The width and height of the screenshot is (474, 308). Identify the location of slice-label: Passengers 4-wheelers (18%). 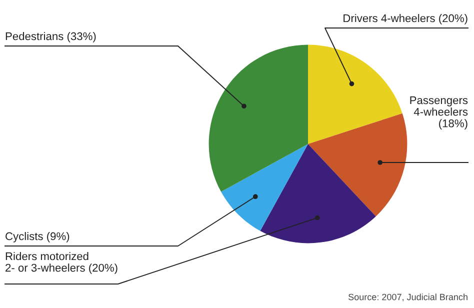
(439, 113).